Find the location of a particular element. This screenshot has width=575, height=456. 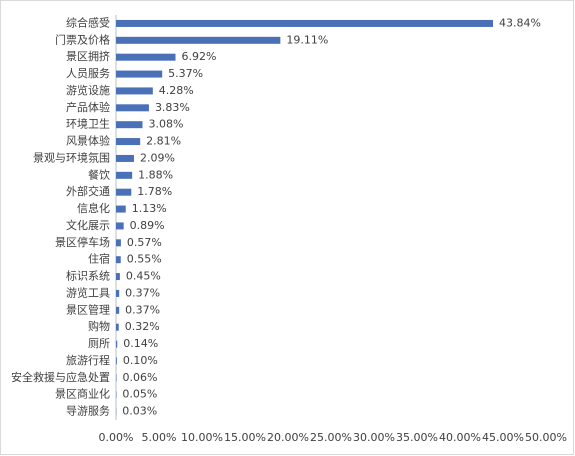

value-label: 0.14% is located at coordinates (140, 343).